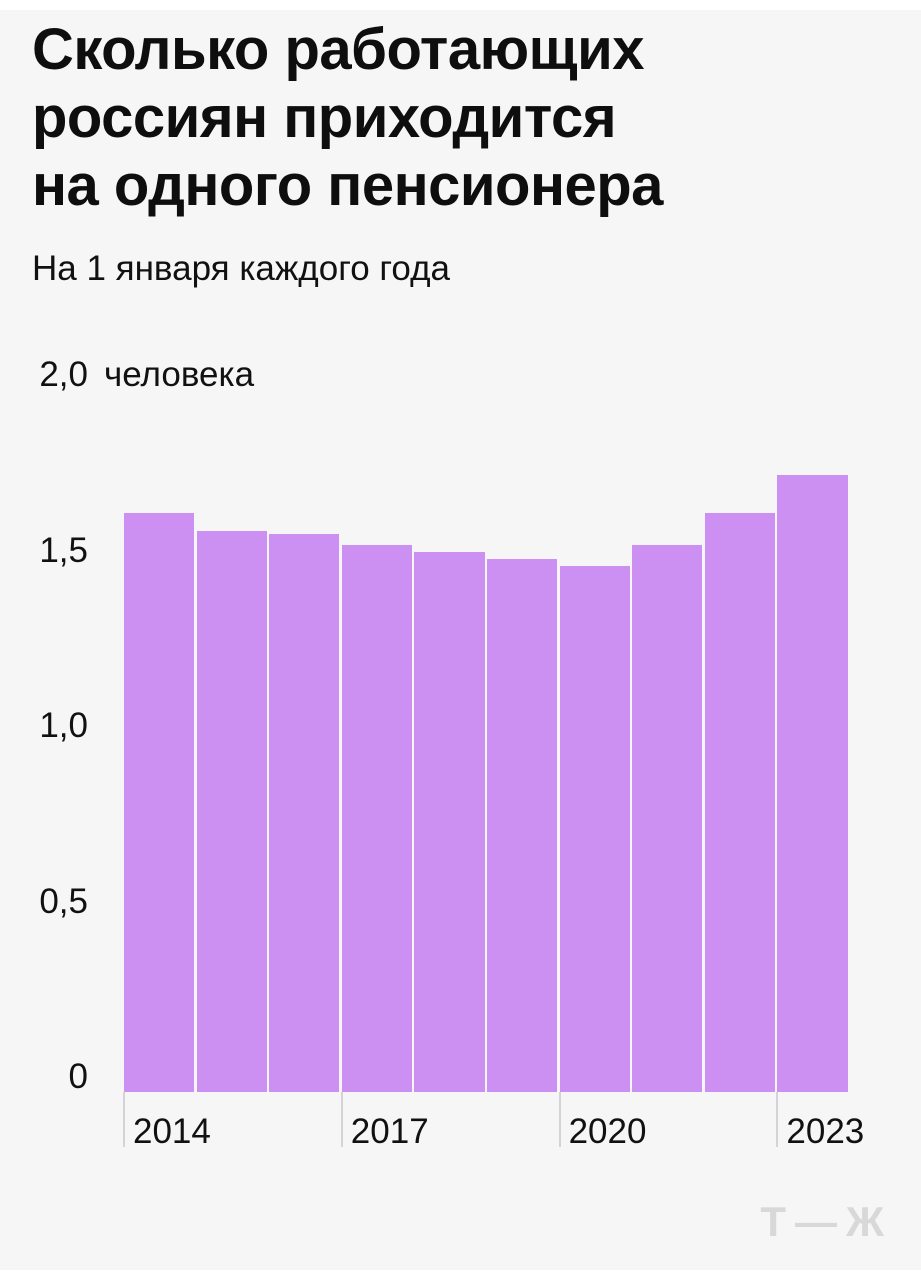 The width and height of the screenshot is (921, 1284). What do you see at coordinates (826, 1221) in the screenshot?
I see `tj-logo: Т—Ж` at bounding box center [826, 1221].